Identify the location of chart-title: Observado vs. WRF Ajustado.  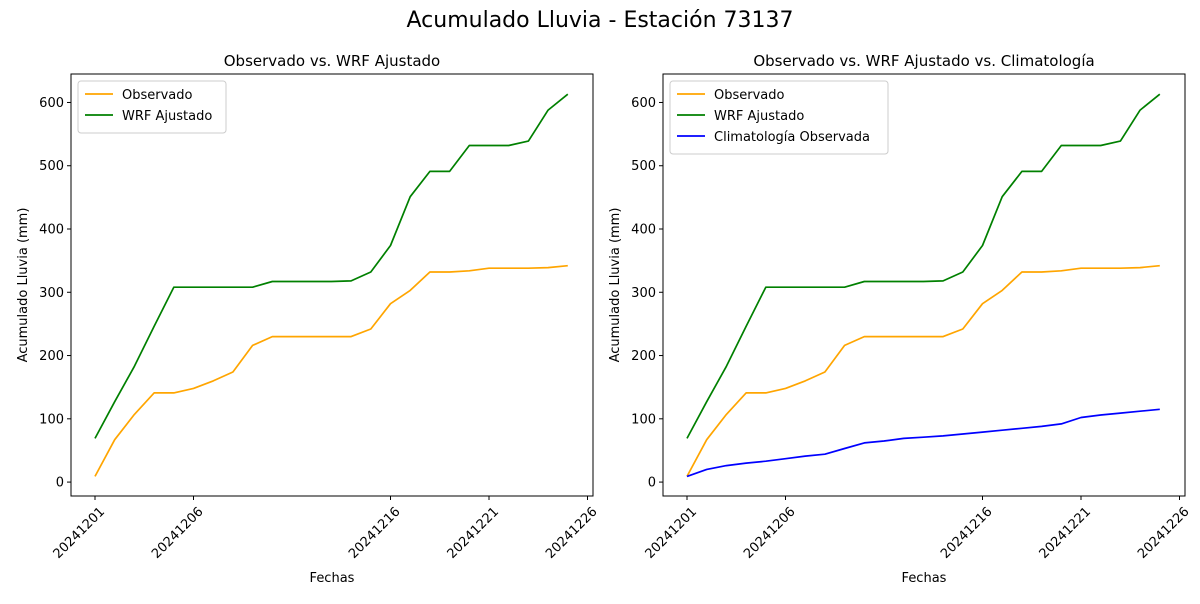
(332, 61).